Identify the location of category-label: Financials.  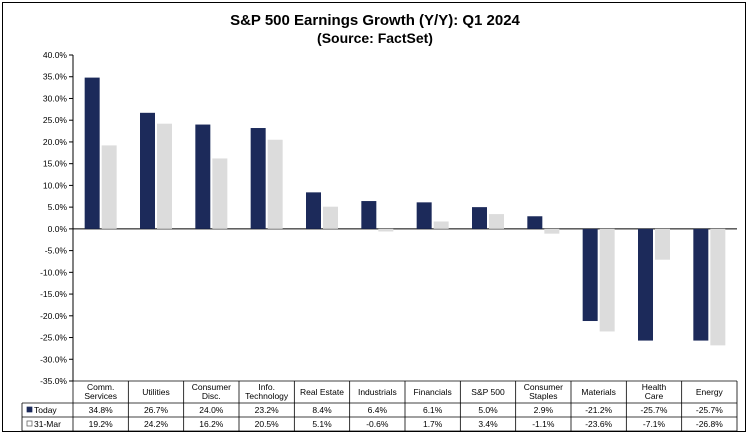
(433, 392).